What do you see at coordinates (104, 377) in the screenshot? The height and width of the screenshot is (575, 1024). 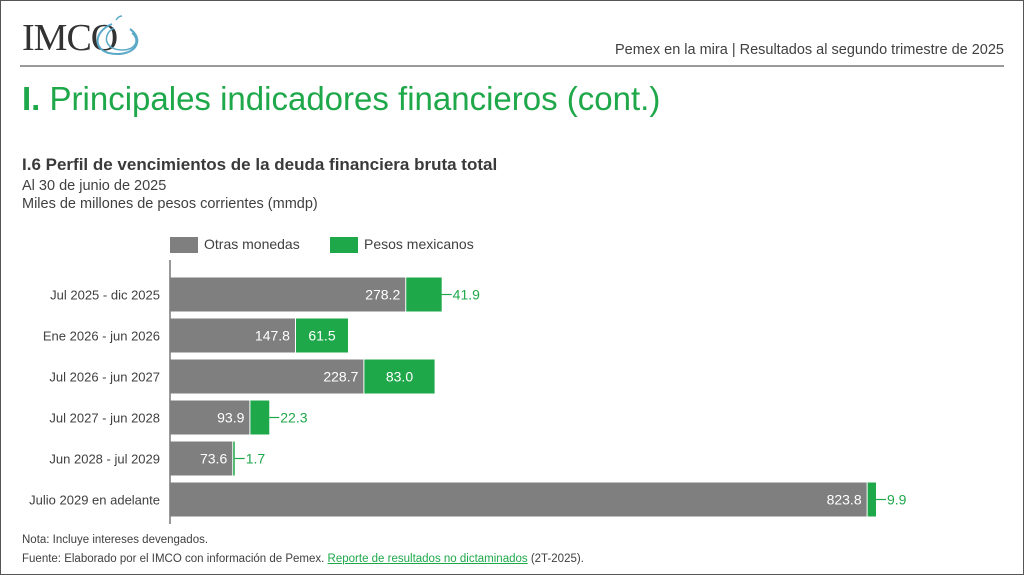 I see `category-label: Jul 2026 - jun 2027` at bounding box center [104, 377].